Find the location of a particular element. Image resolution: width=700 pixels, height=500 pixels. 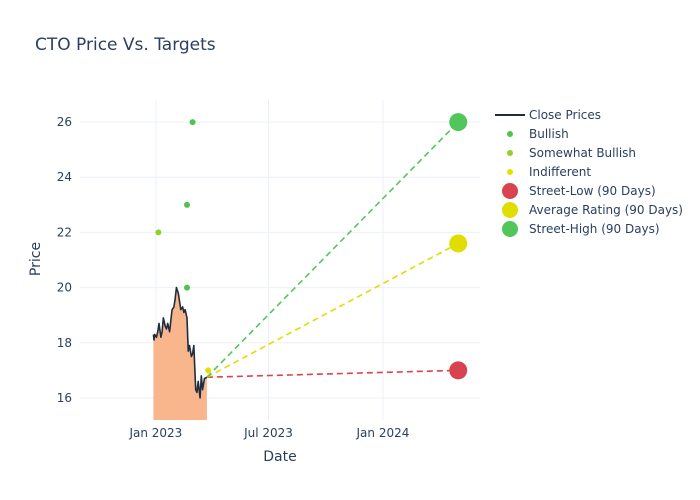

y-tick-label: 22 is located at coordinates (64, 232).